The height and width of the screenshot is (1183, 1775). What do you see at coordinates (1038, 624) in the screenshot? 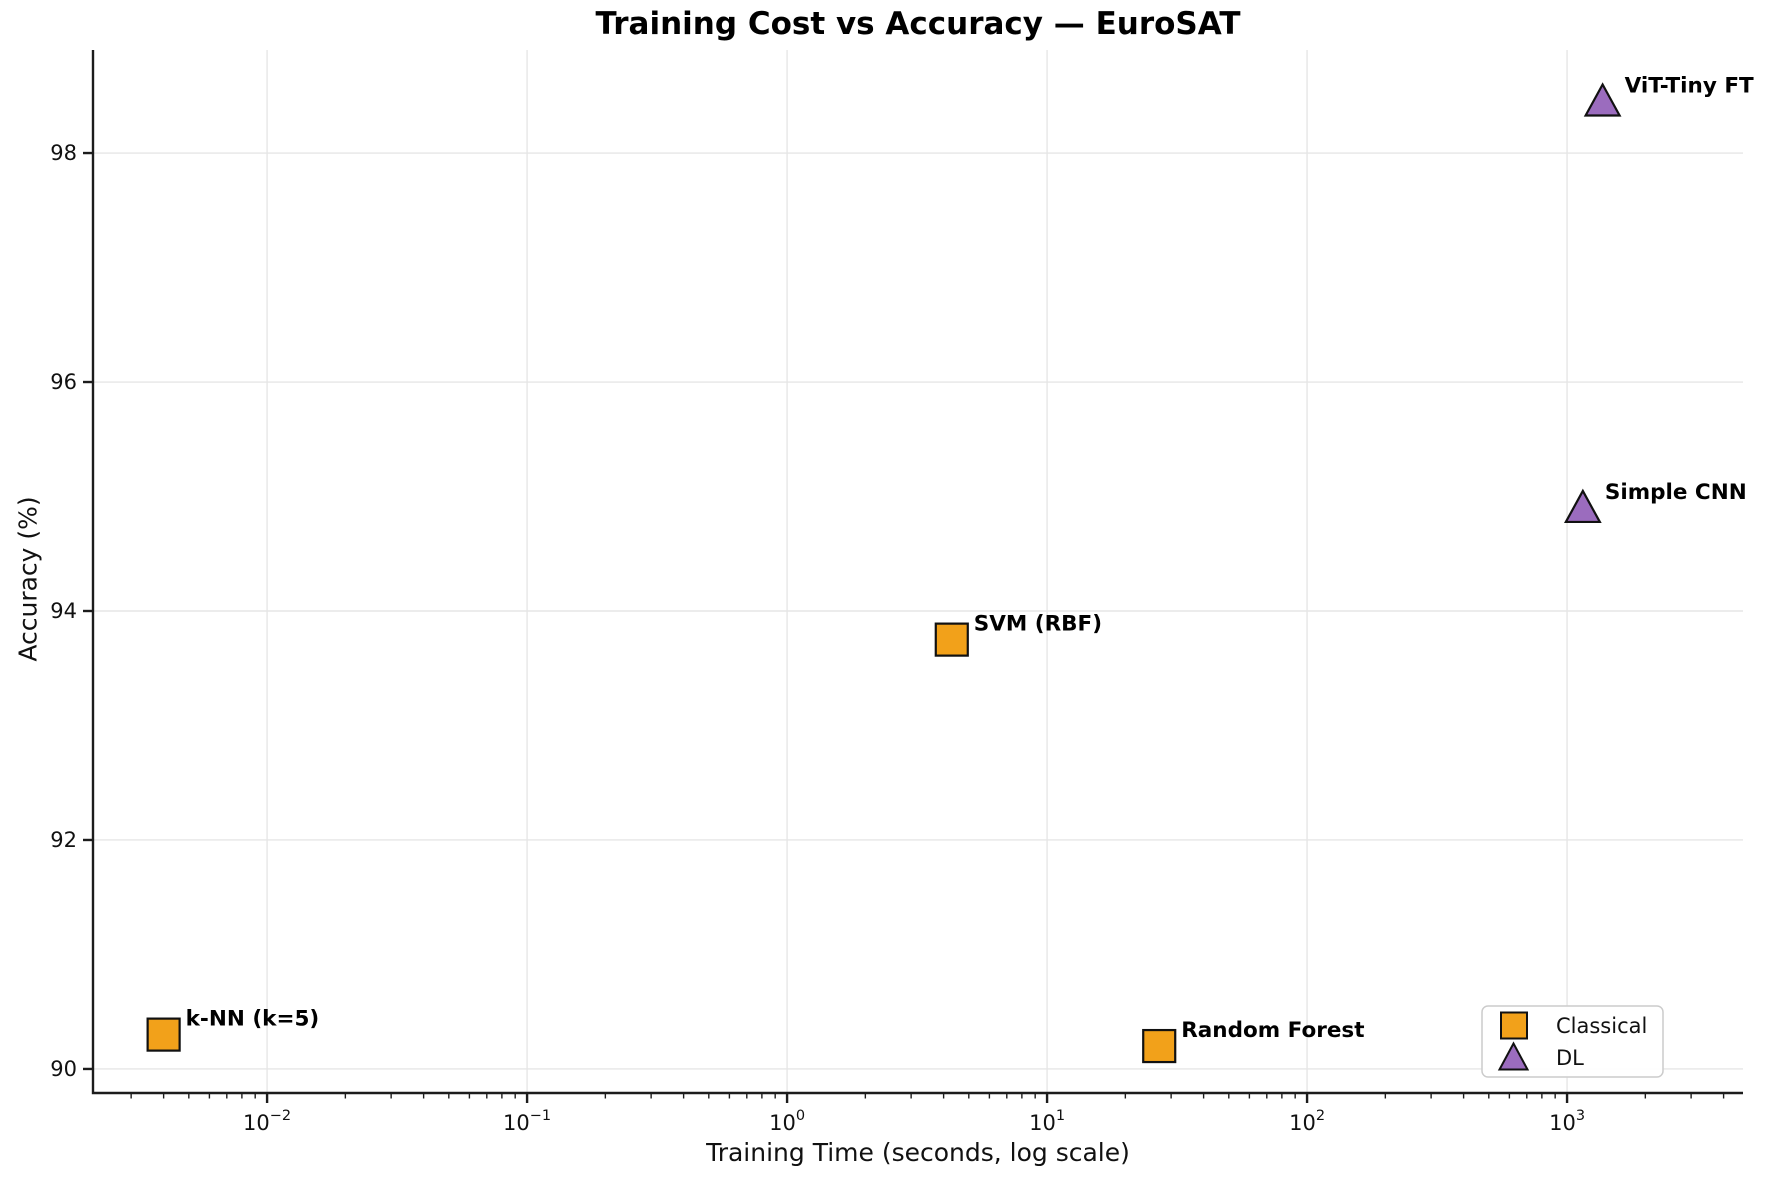
I see `data-point-label: SVM (RBF)` at bounding box center [1038, 624].